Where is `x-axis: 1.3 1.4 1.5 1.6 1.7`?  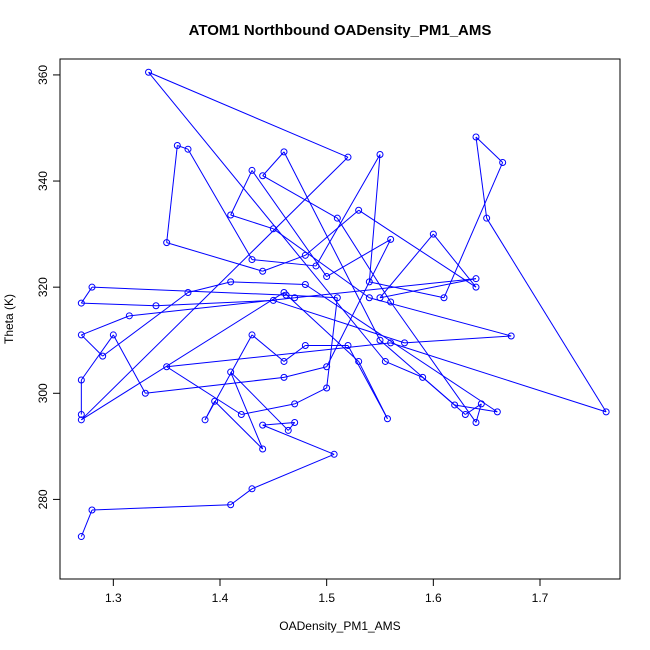
x-axis: 1.3 1.4 1.5 1.6 1.7 is located at coordinates (327, 591).